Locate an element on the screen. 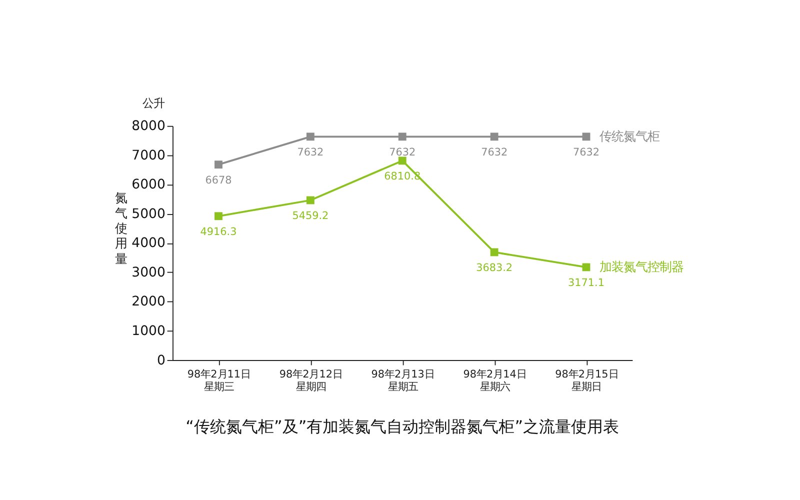 This screenshot has height=500, width=800. y-tick-label: 0 is located at coordinates (161, 360).